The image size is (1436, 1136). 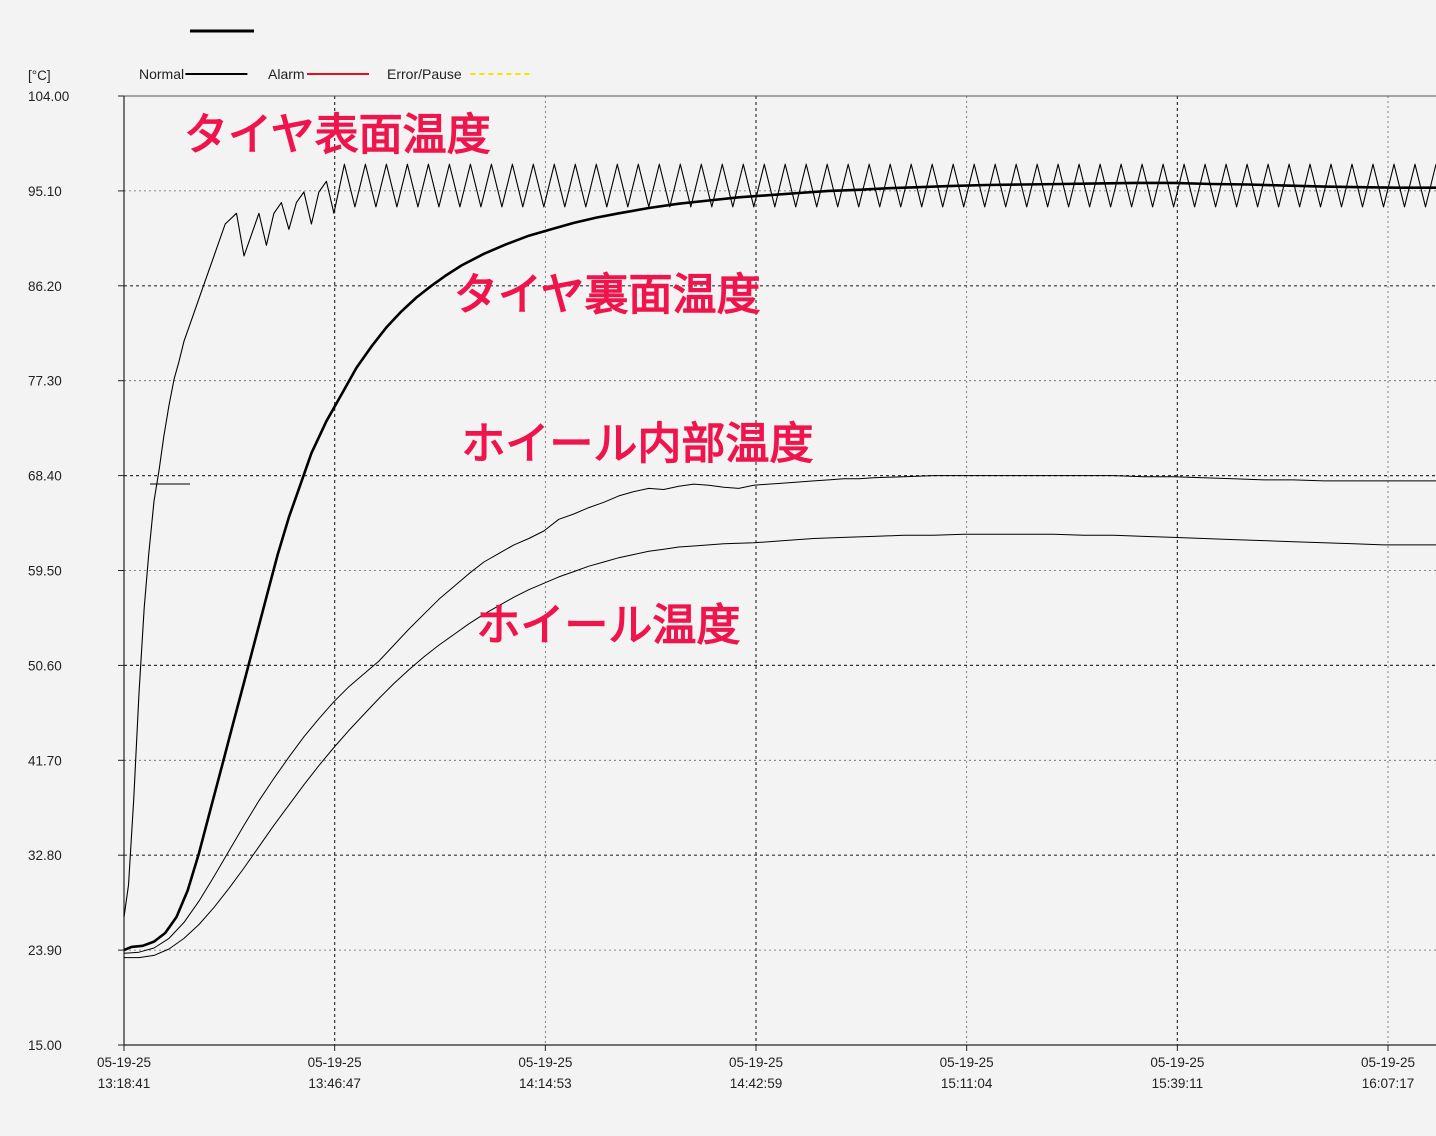 What do you see at coordinates (124, 1083) in the screenshot?
I see `x-tick-time: 13:18:41` at bounding box center [124, 1083].